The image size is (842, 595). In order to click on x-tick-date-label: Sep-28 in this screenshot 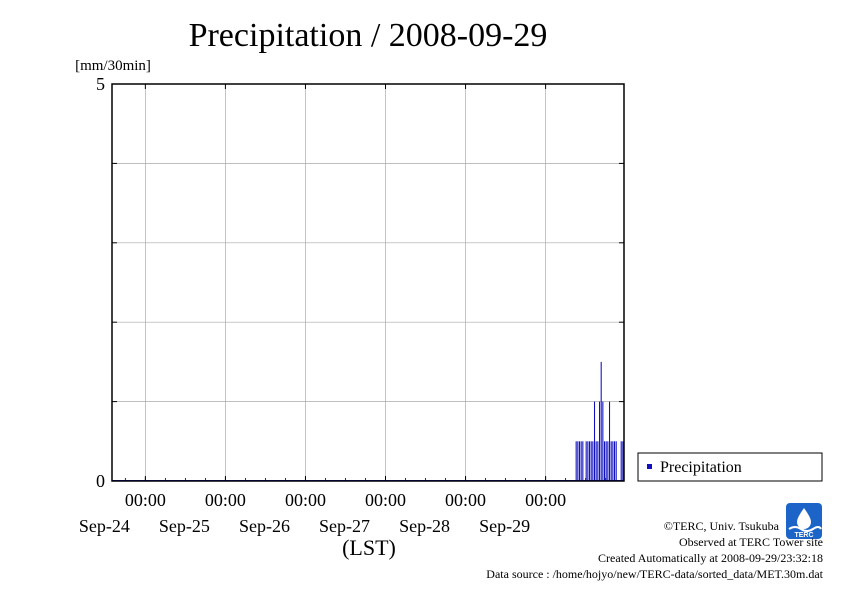, I will do `click(424, 526)`.